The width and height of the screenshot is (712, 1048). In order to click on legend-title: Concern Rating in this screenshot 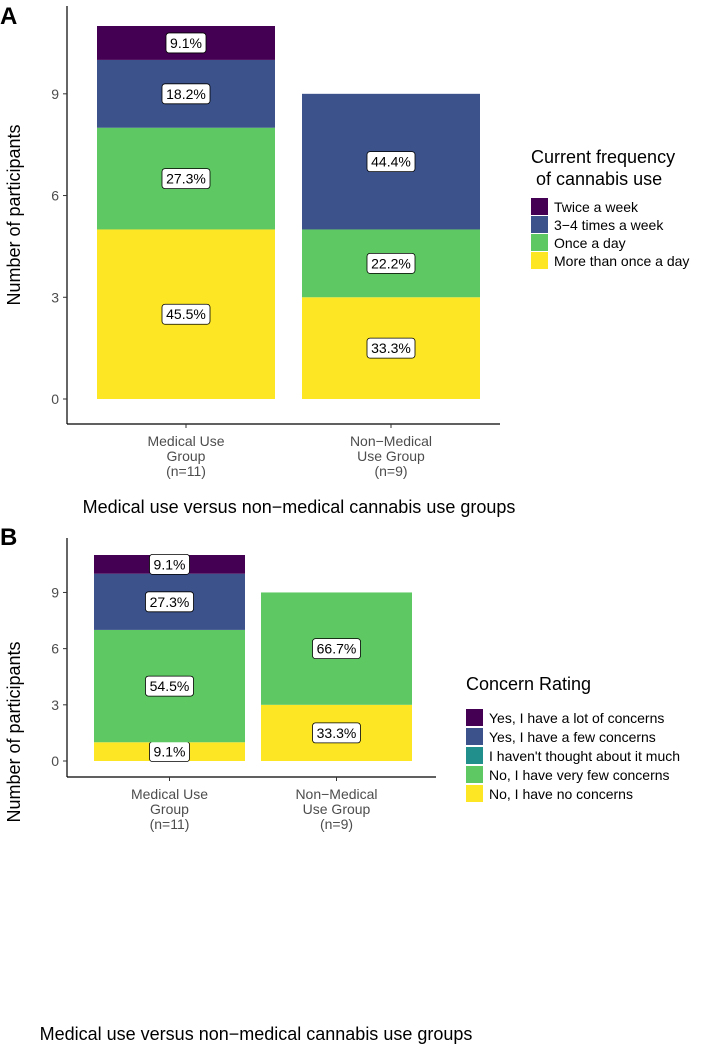, I will do `click(528, 684)`.